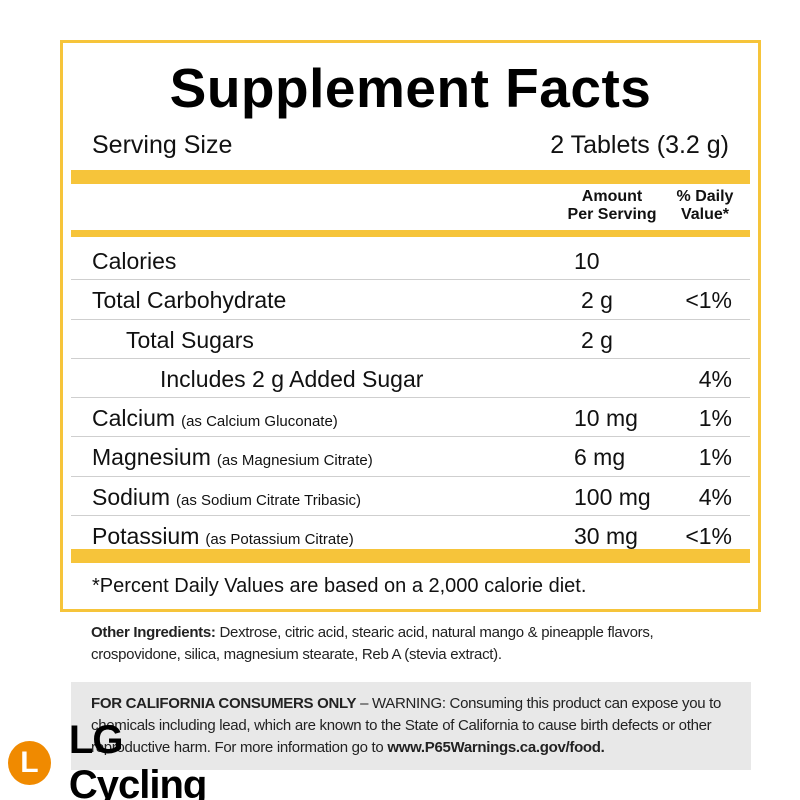  I want to click on page-title: Supplement Facts, so click(410, 88).